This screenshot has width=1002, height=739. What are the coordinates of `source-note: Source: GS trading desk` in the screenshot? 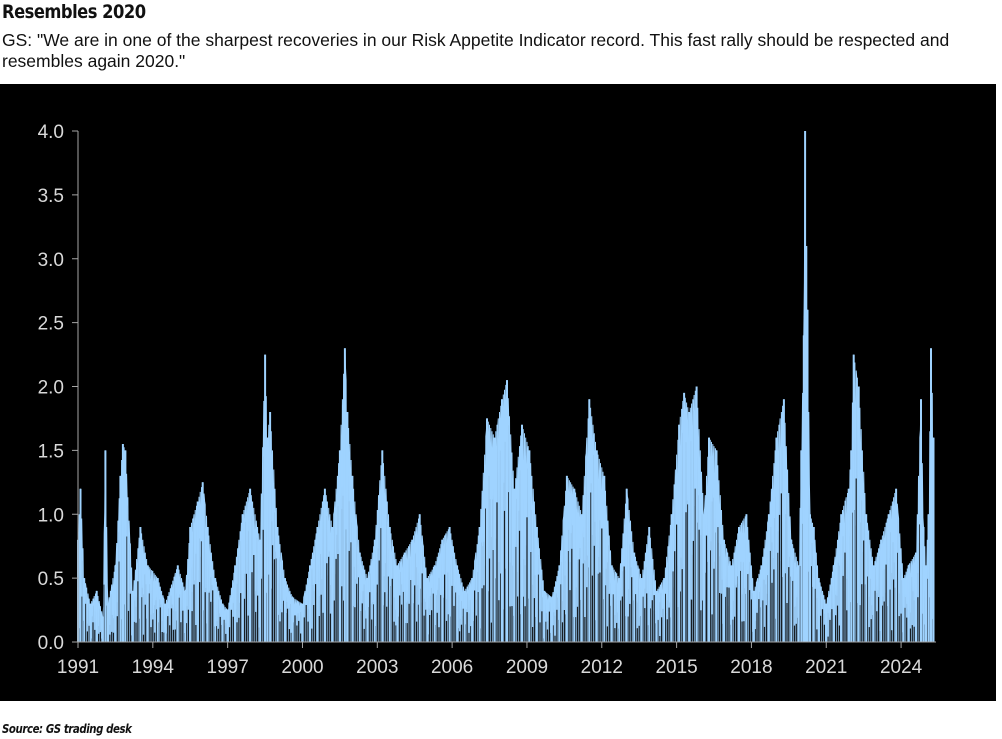 It's located at (67, 729).